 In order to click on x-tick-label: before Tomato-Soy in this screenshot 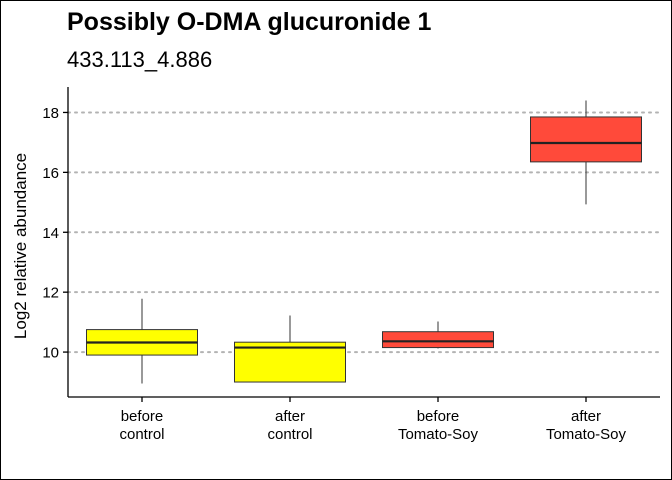, I will do `click(438, 425)`.